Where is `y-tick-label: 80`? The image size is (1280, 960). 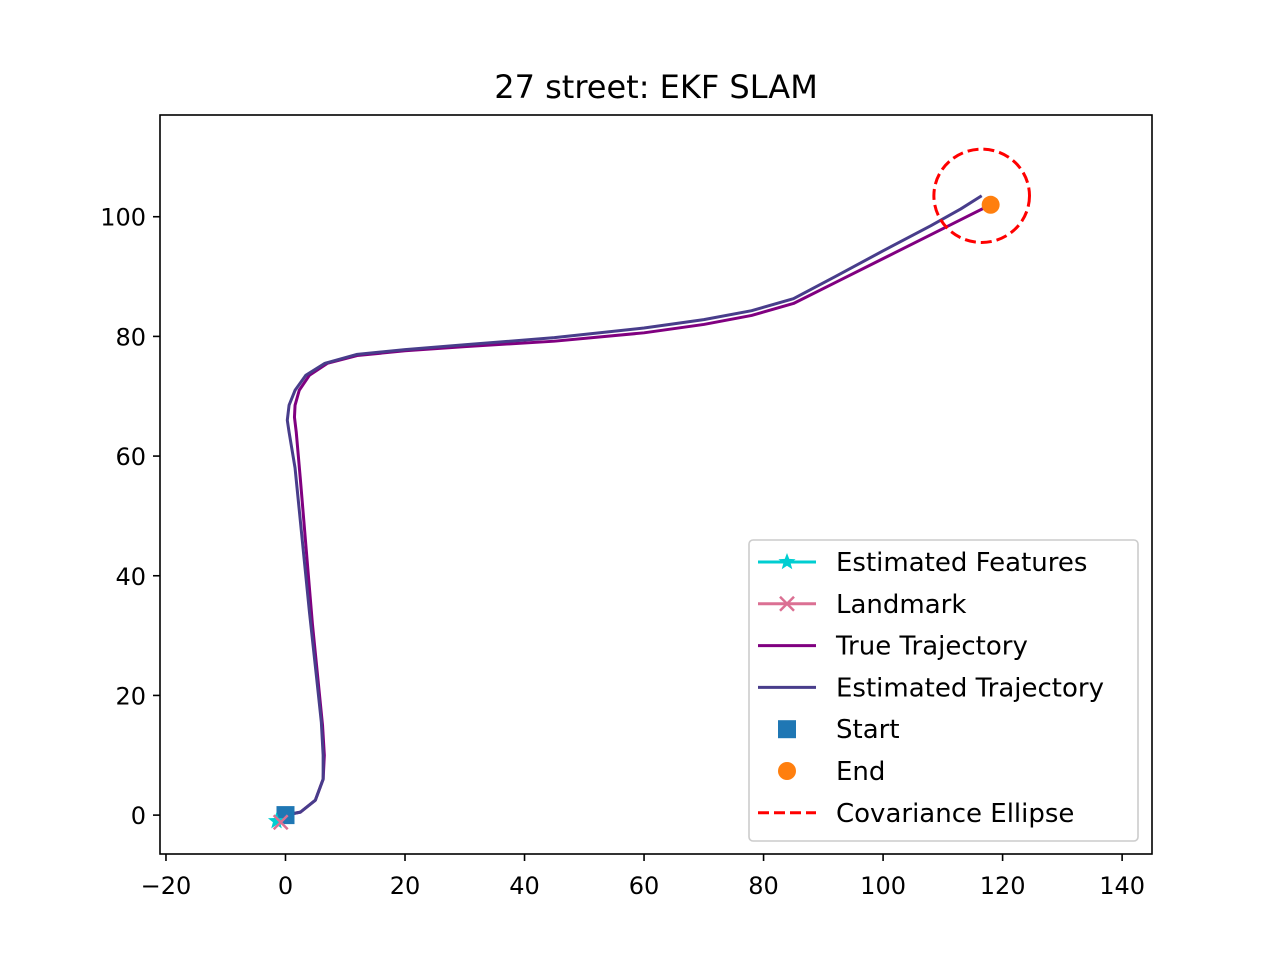
y-tick-label: 80 is located at coordinates (130, 337).